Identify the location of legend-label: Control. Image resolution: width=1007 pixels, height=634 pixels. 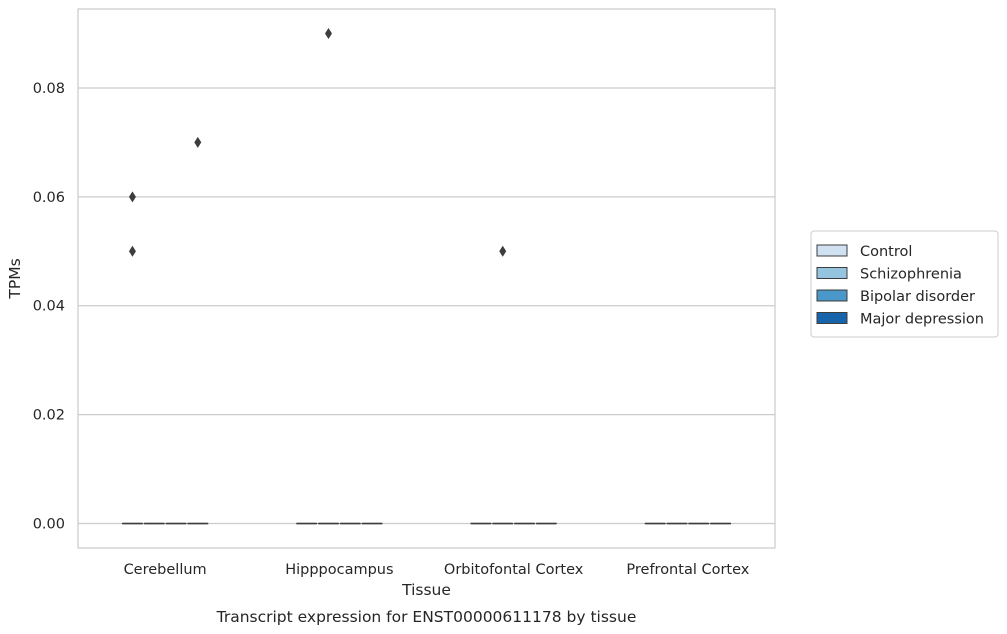
(886, 252).